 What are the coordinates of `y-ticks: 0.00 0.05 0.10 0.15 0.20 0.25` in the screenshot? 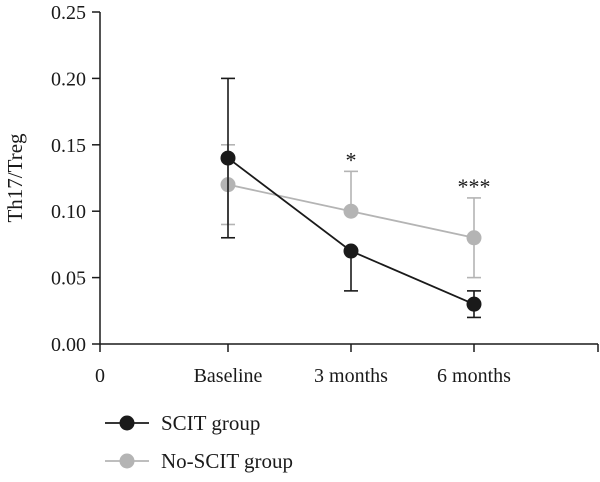 It's located at (75, 179).